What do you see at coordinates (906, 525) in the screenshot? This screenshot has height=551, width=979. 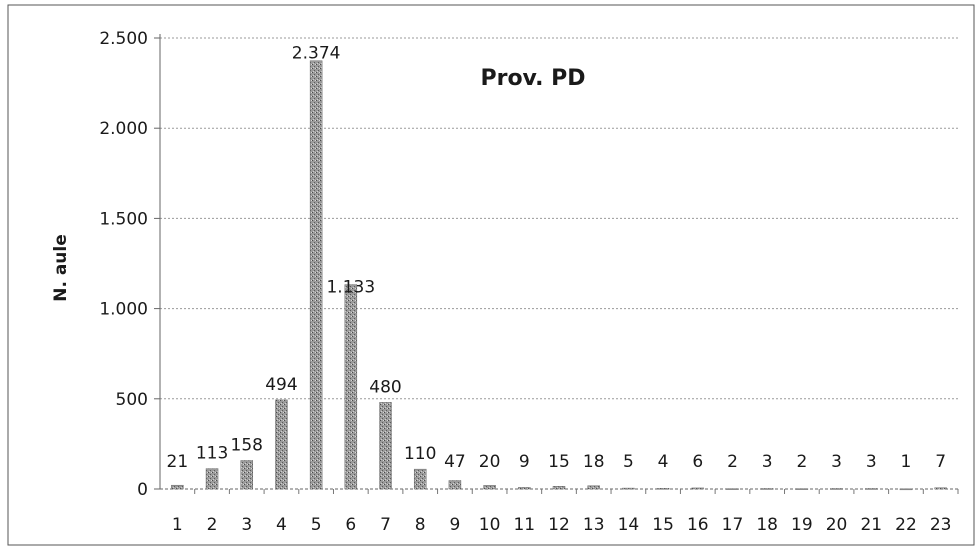 I see `x-tick-label: 22` at bounding box center [906, 525].